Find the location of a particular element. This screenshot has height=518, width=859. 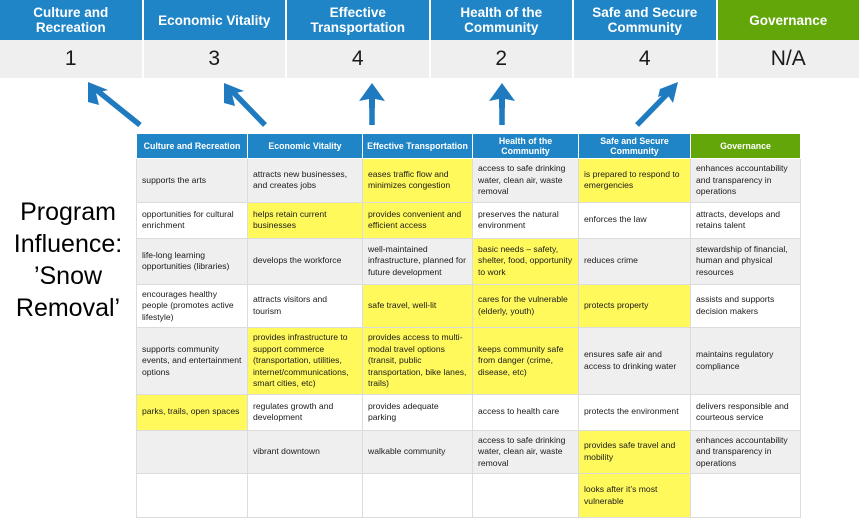

matrix-cell: enforces the law is located at coordinates (635, 220).